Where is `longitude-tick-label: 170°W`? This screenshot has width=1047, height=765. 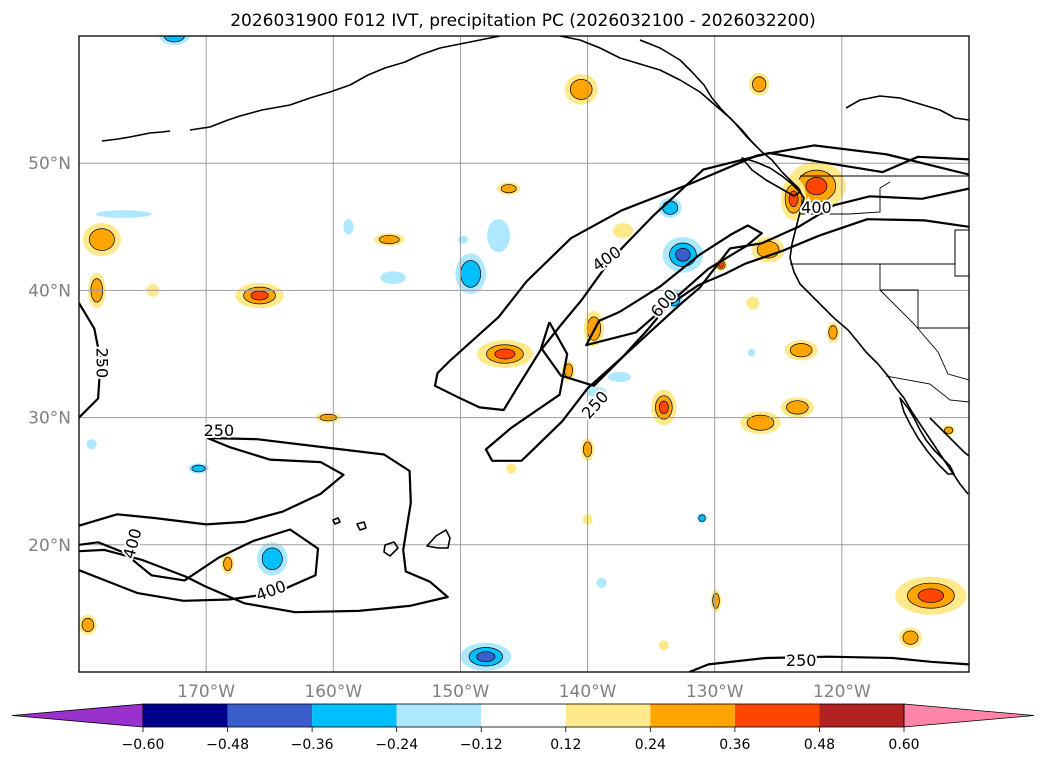
longitude-tick-label: 170°W is located at coordinates (206, 692).